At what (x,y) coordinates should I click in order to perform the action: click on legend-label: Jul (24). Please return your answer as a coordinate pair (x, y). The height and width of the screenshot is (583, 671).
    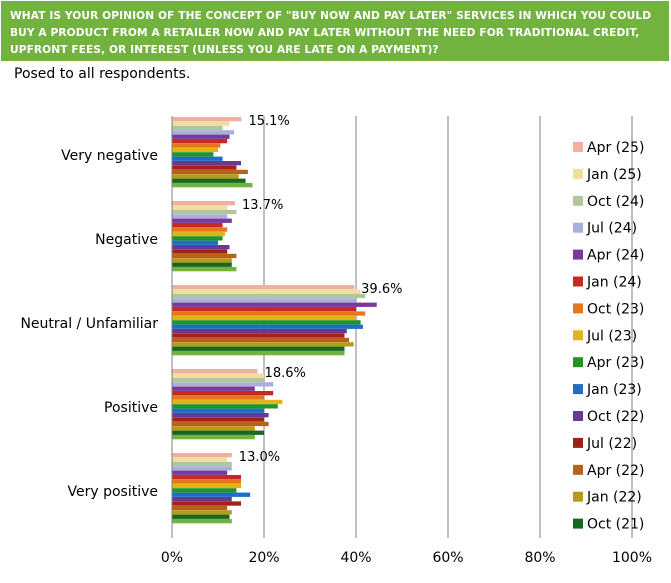
    Looking at the image, I should click on (611, 229).